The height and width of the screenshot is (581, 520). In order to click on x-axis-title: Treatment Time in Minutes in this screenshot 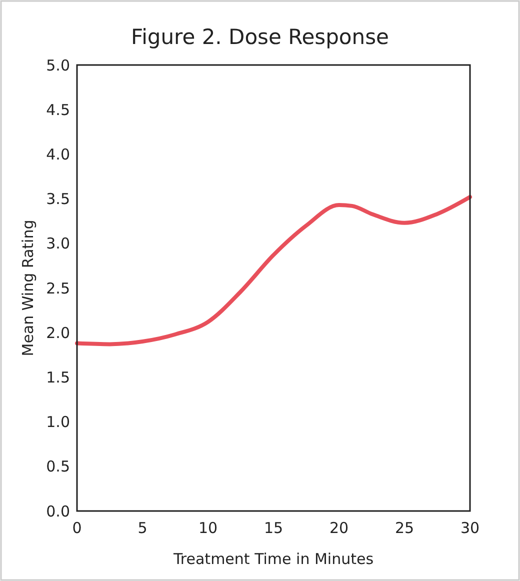, I will do `click(273, 559)`.